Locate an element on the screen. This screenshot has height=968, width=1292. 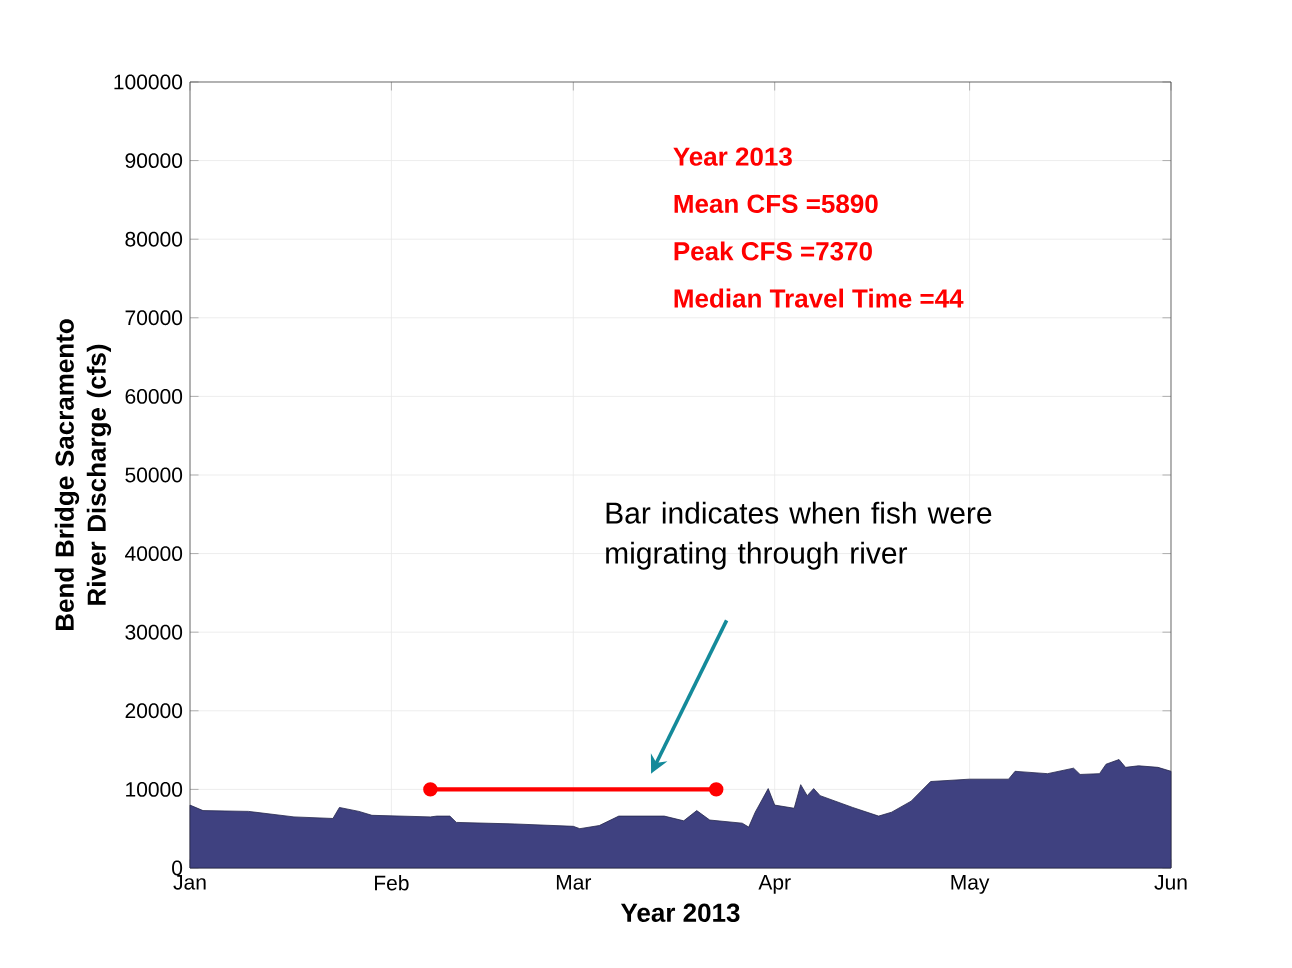
y-tick-label: 100000 is located at coordinates (148, 82).